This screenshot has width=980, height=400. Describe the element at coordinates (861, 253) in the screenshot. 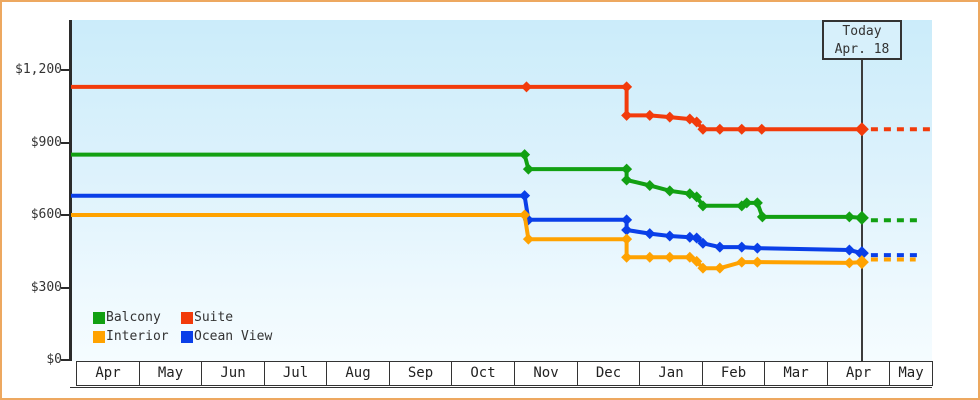

I see `series-ocean-view-today-marker` at that location.